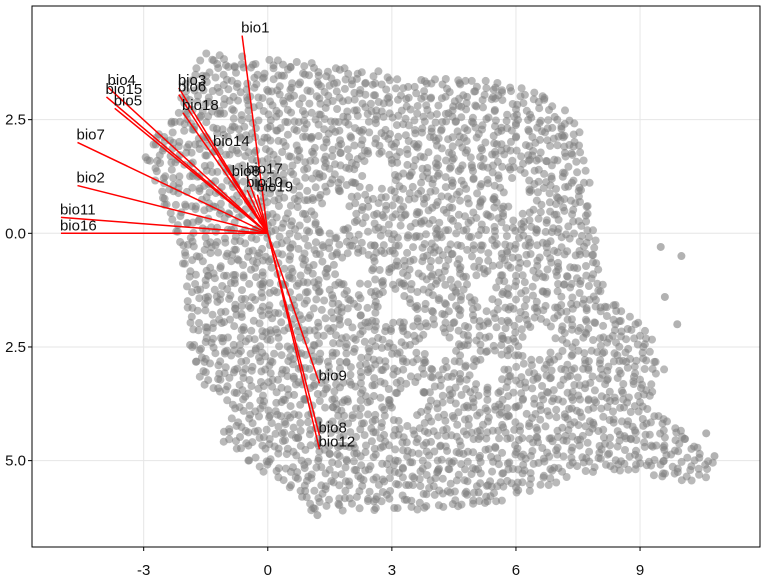  What do you see at coordinates (332, 375) in the screenshot?
I see `arrow-label-bio9: bio9` at bounding box center [332, 375].